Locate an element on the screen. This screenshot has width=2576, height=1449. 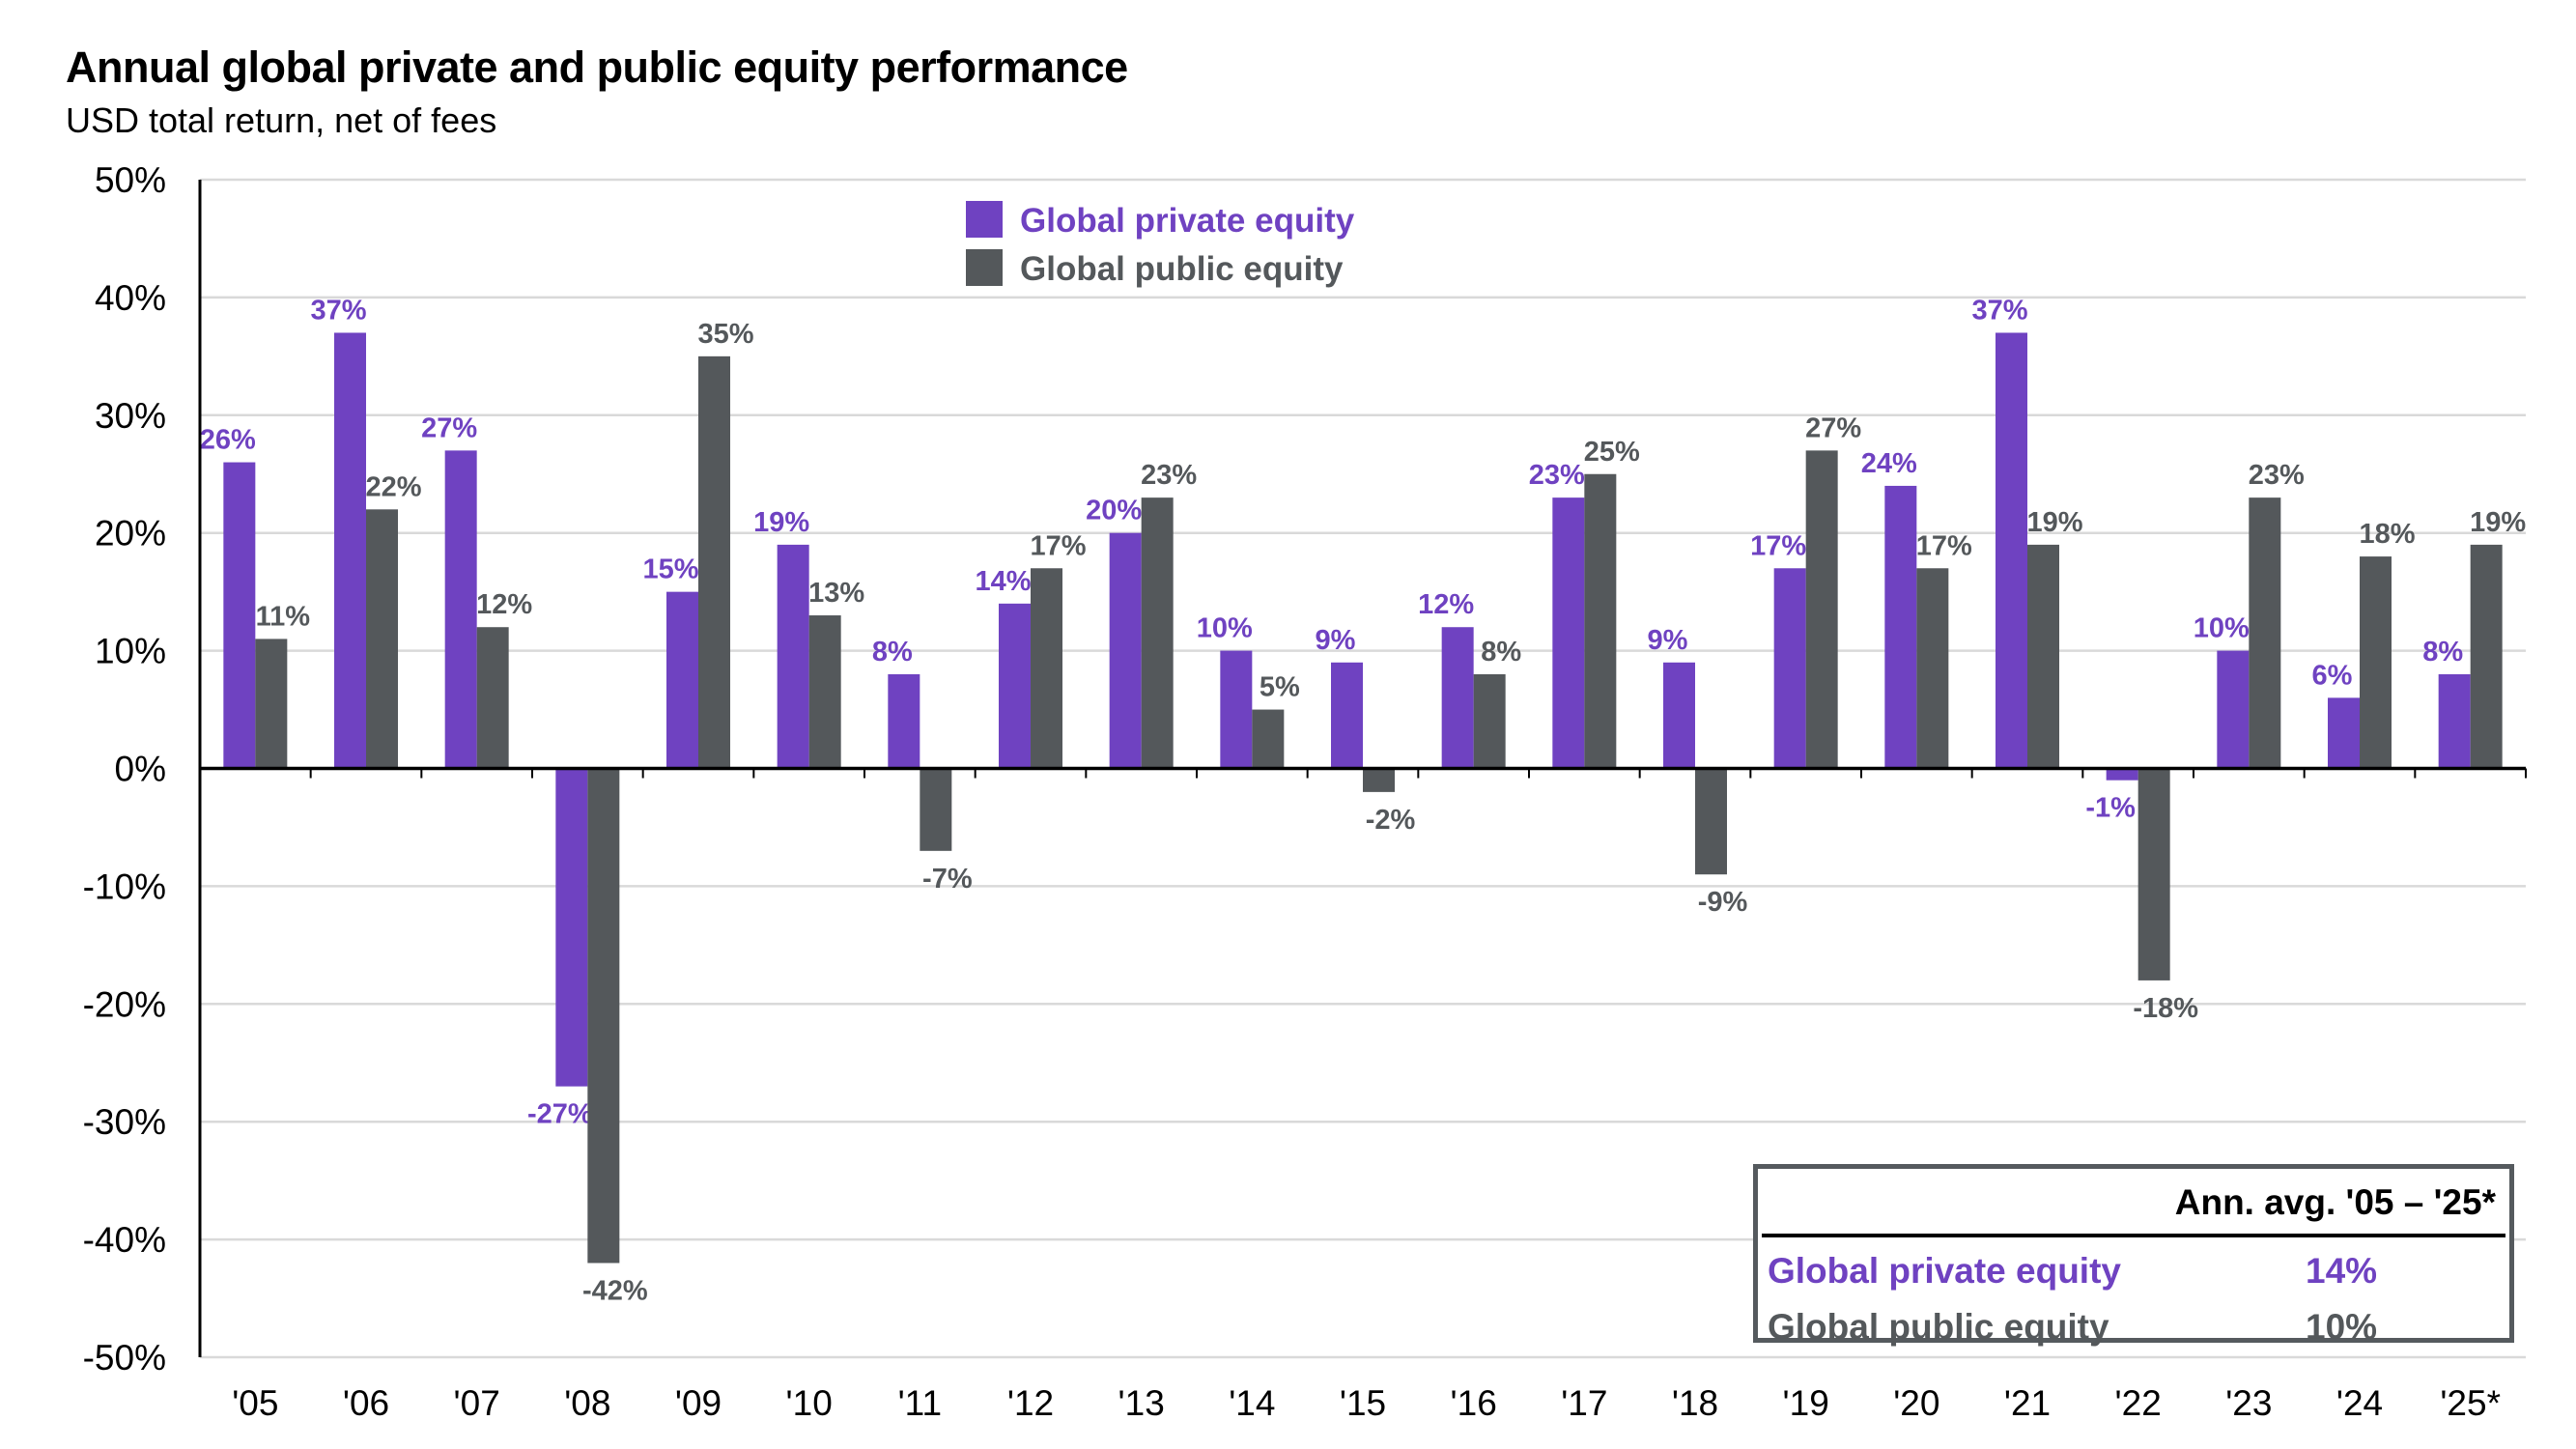
chart-subtitle: USD total return, net of fees is located at coordinates (281, 120).